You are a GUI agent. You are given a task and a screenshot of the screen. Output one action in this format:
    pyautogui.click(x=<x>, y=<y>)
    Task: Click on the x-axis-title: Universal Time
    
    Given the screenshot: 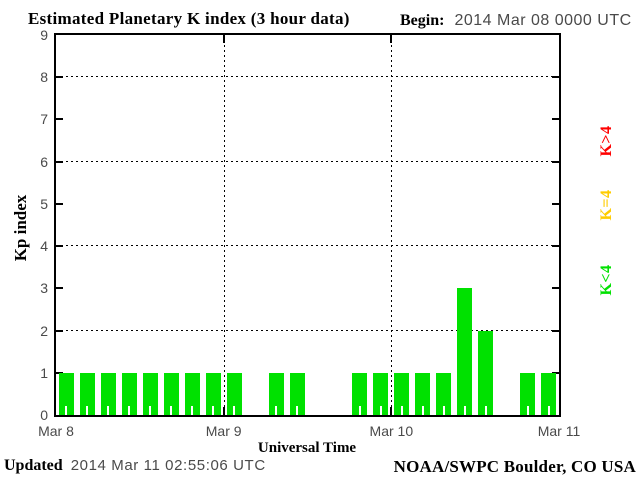 What is the action you would take?
    pyautogui.click(x=307, y=448)
    